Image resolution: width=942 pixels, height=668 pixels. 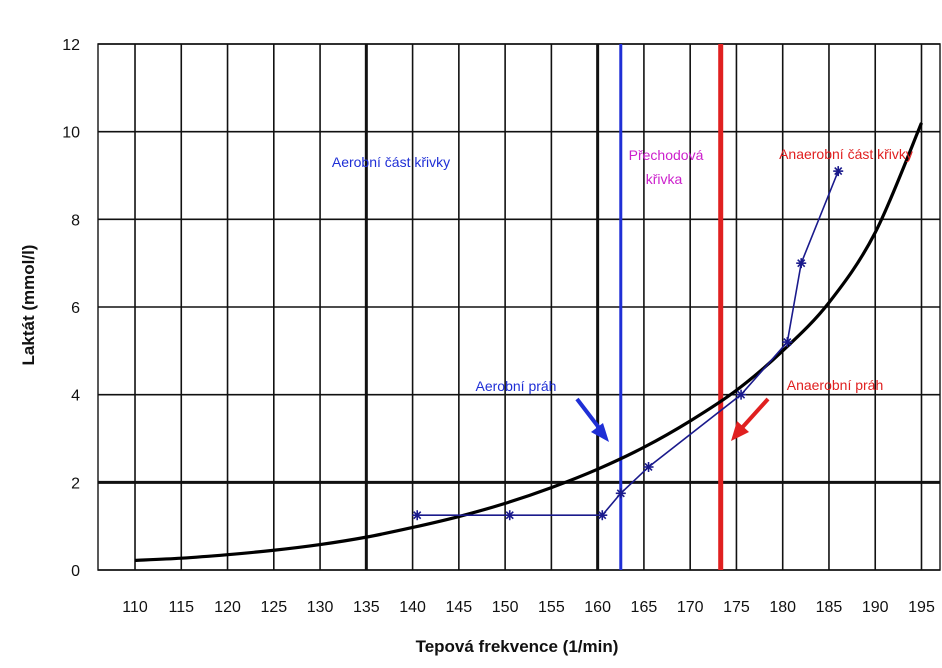 What do you see at coordinates (666, 155) in the screenshot?
I see `label-transition-1: Přechodová` at bounding box center [666, 155].